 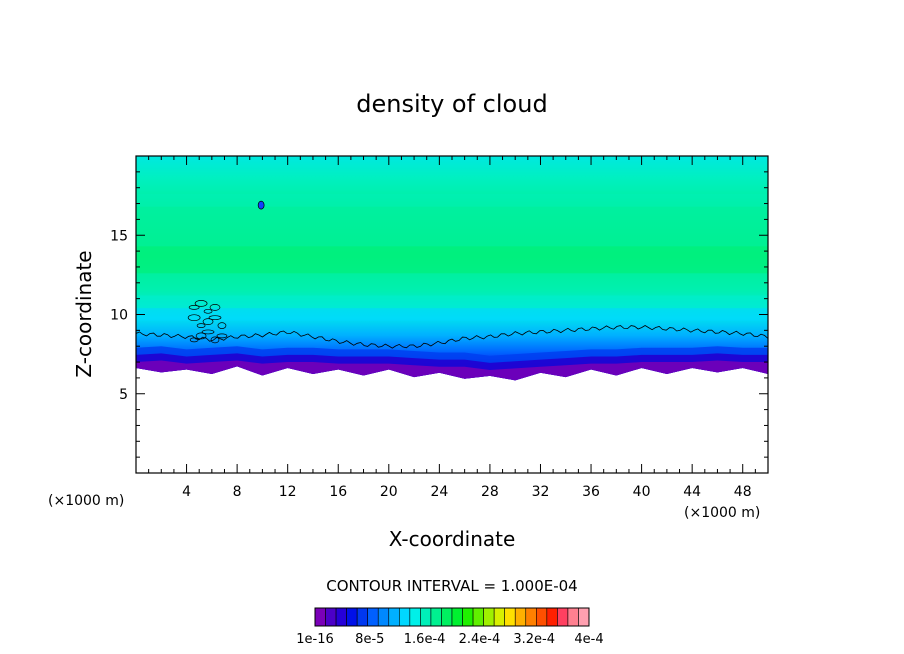 What do you see at coordinates (338, 492) in the screenshot?
I see `x-tick-label: 16` at bounding box center [338, 492].